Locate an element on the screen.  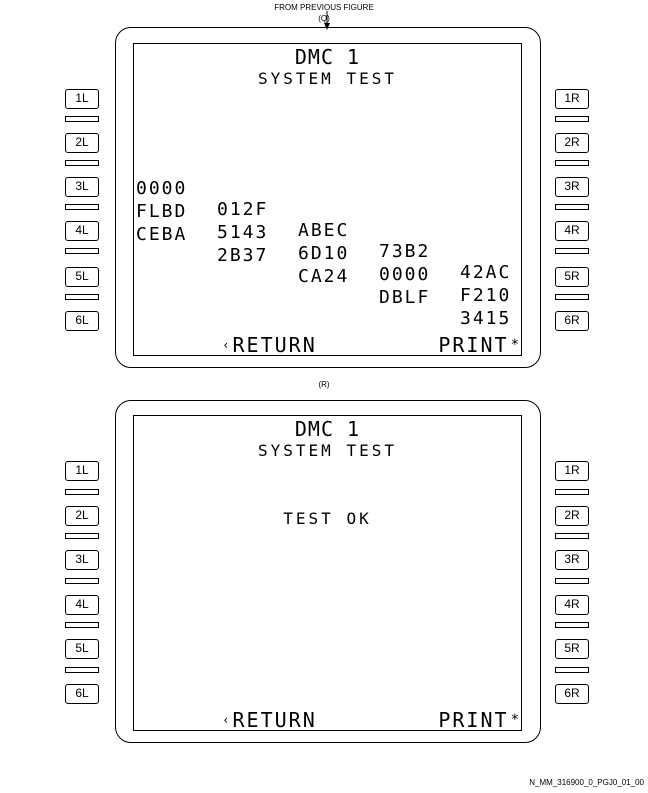
data-row: FLBD 5143 6D10 0000 F210 is located at coordinates (327, 253).